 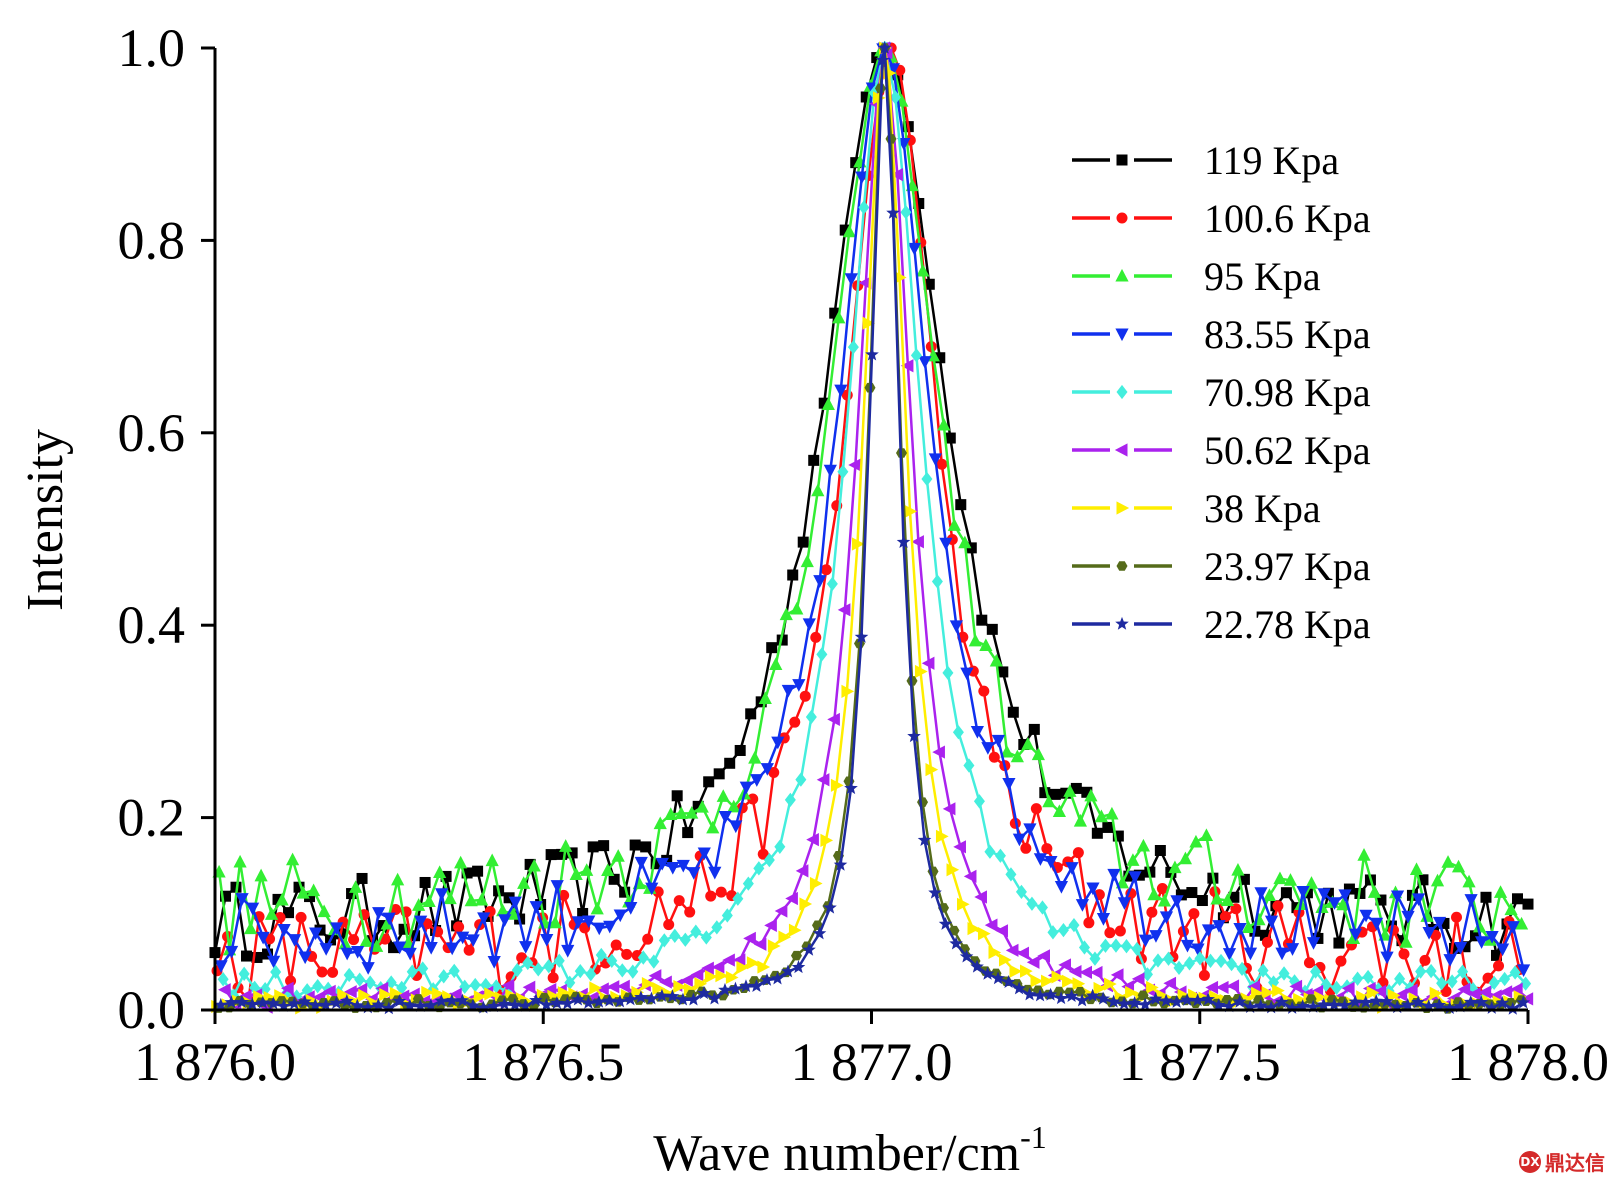 I want to click on x-tick-label: 1 876.5, so click(x=543, y=1062).